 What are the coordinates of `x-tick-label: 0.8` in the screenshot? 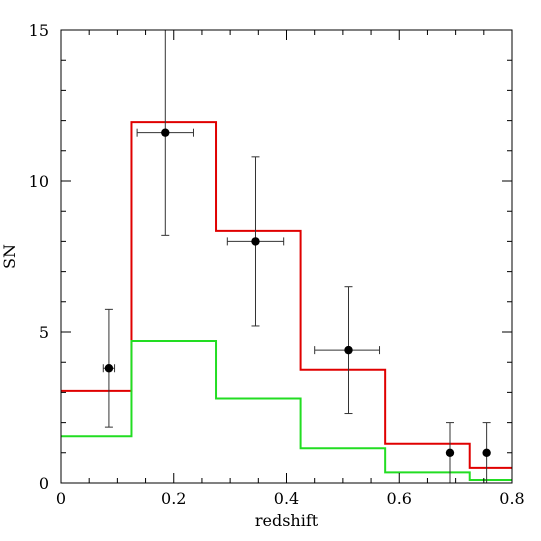 It's located at (511, 498).